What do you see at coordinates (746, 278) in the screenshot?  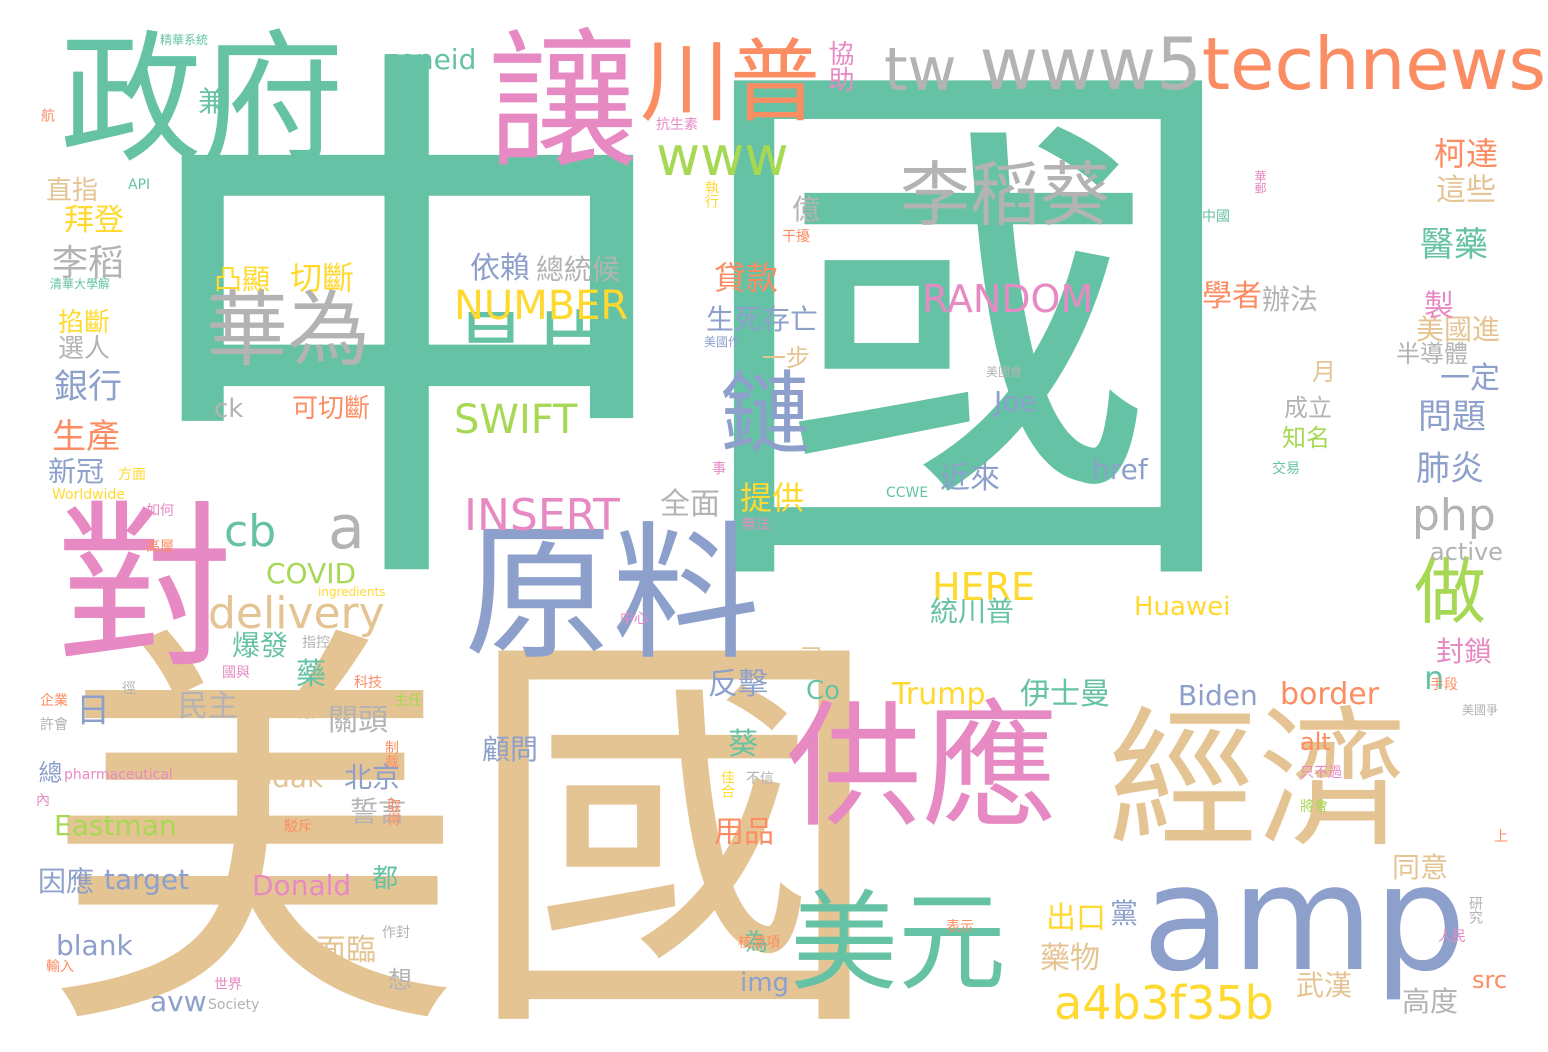 I see `word-37: 貸款` at bounding box center [746, 278].